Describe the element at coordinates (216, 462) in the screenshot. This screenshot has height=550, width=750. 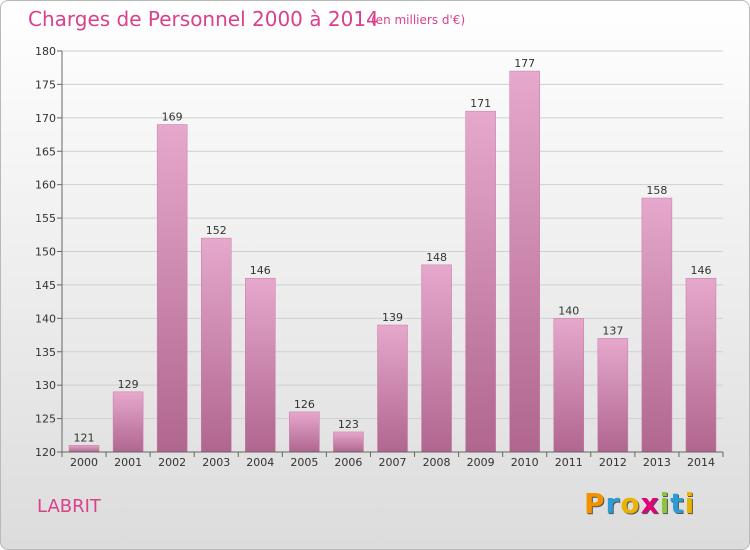
I see `x-tick-label: 2003` at that location.